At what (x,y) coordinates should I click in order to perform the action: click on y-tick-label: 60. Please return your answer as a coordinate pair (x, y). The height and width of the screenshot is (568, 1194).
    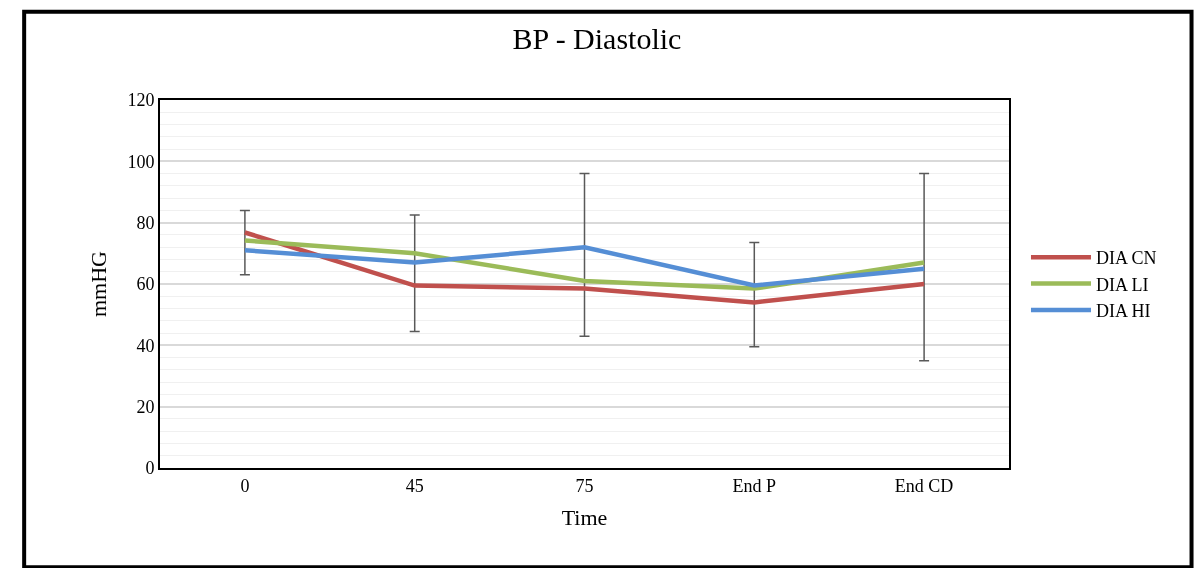
    Looking at the image, I should click on (145, 284).